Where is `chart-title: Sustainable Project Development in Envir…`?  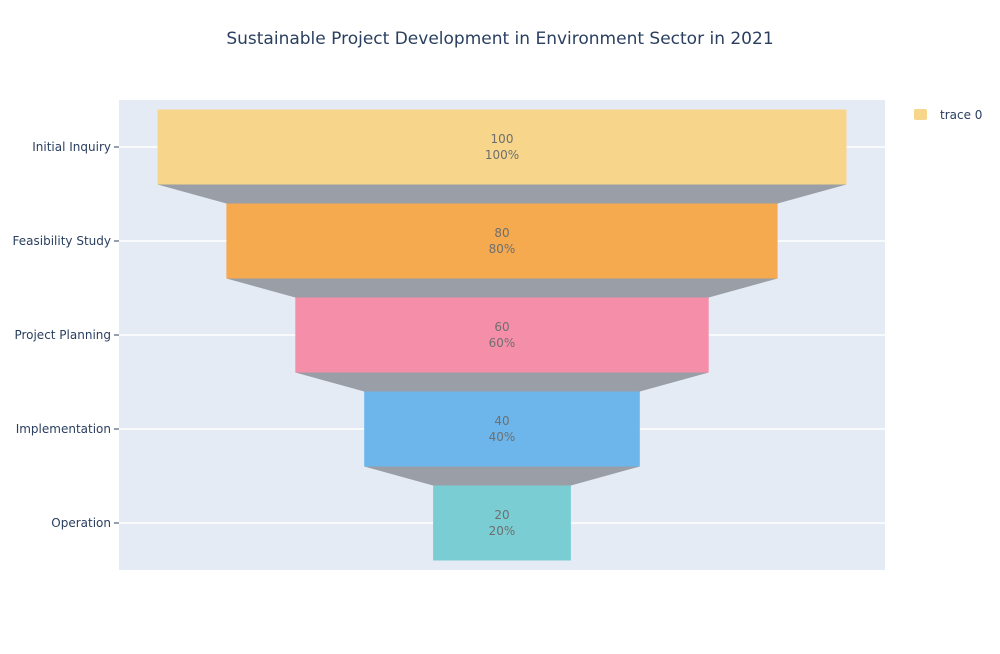
chart-title: Sustainable Project Development in Envir… is located at coordinates (499, 39).